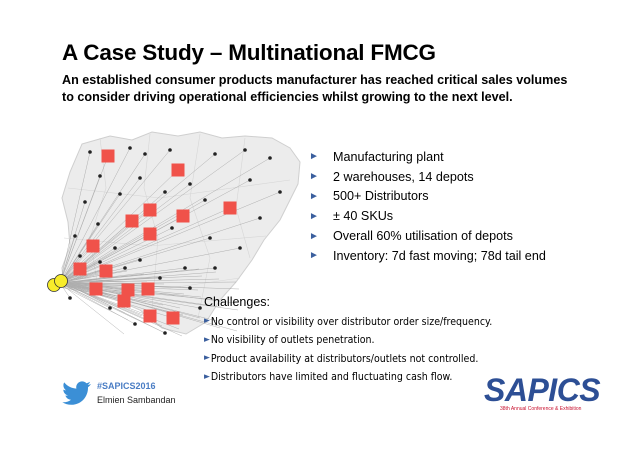  What do you see at coordinates (363, 216) in the screenshot?
I see `fact-text: ± 40 SKUs` at bounding box center [363, 216].